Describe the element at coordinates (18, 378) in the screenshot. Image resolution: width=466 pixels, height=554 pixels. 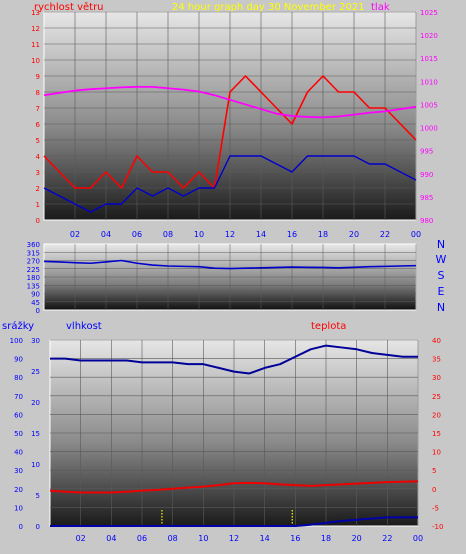
I see `y-humidity-tick-label: 80` at that location.